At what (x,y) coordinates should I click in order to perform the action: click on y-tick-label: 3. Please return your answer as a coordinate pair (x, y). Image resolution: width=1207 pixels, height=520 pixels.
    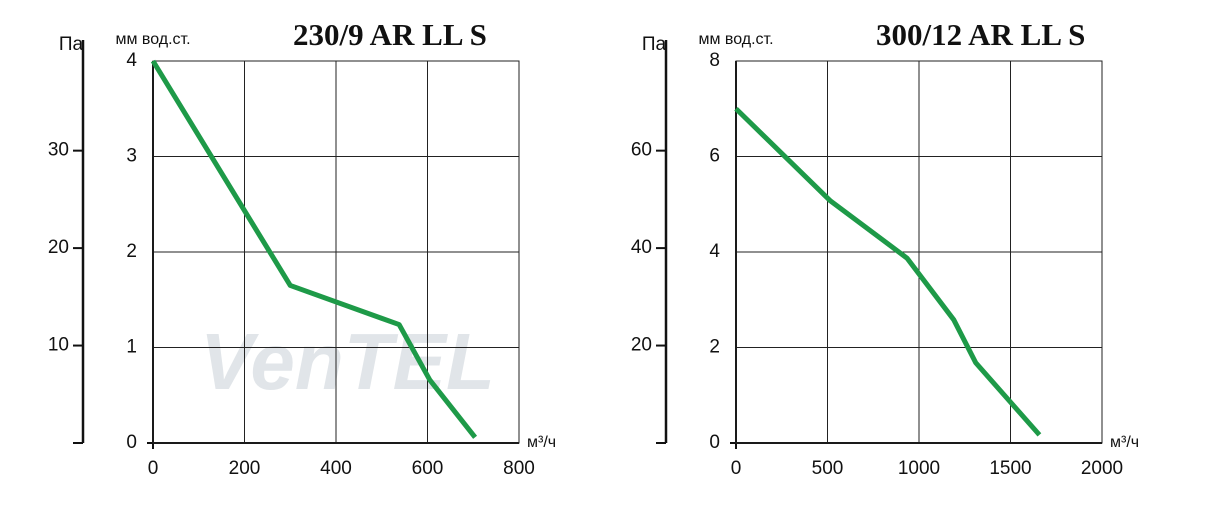
    Looking at the image, I should click on (131, 156).